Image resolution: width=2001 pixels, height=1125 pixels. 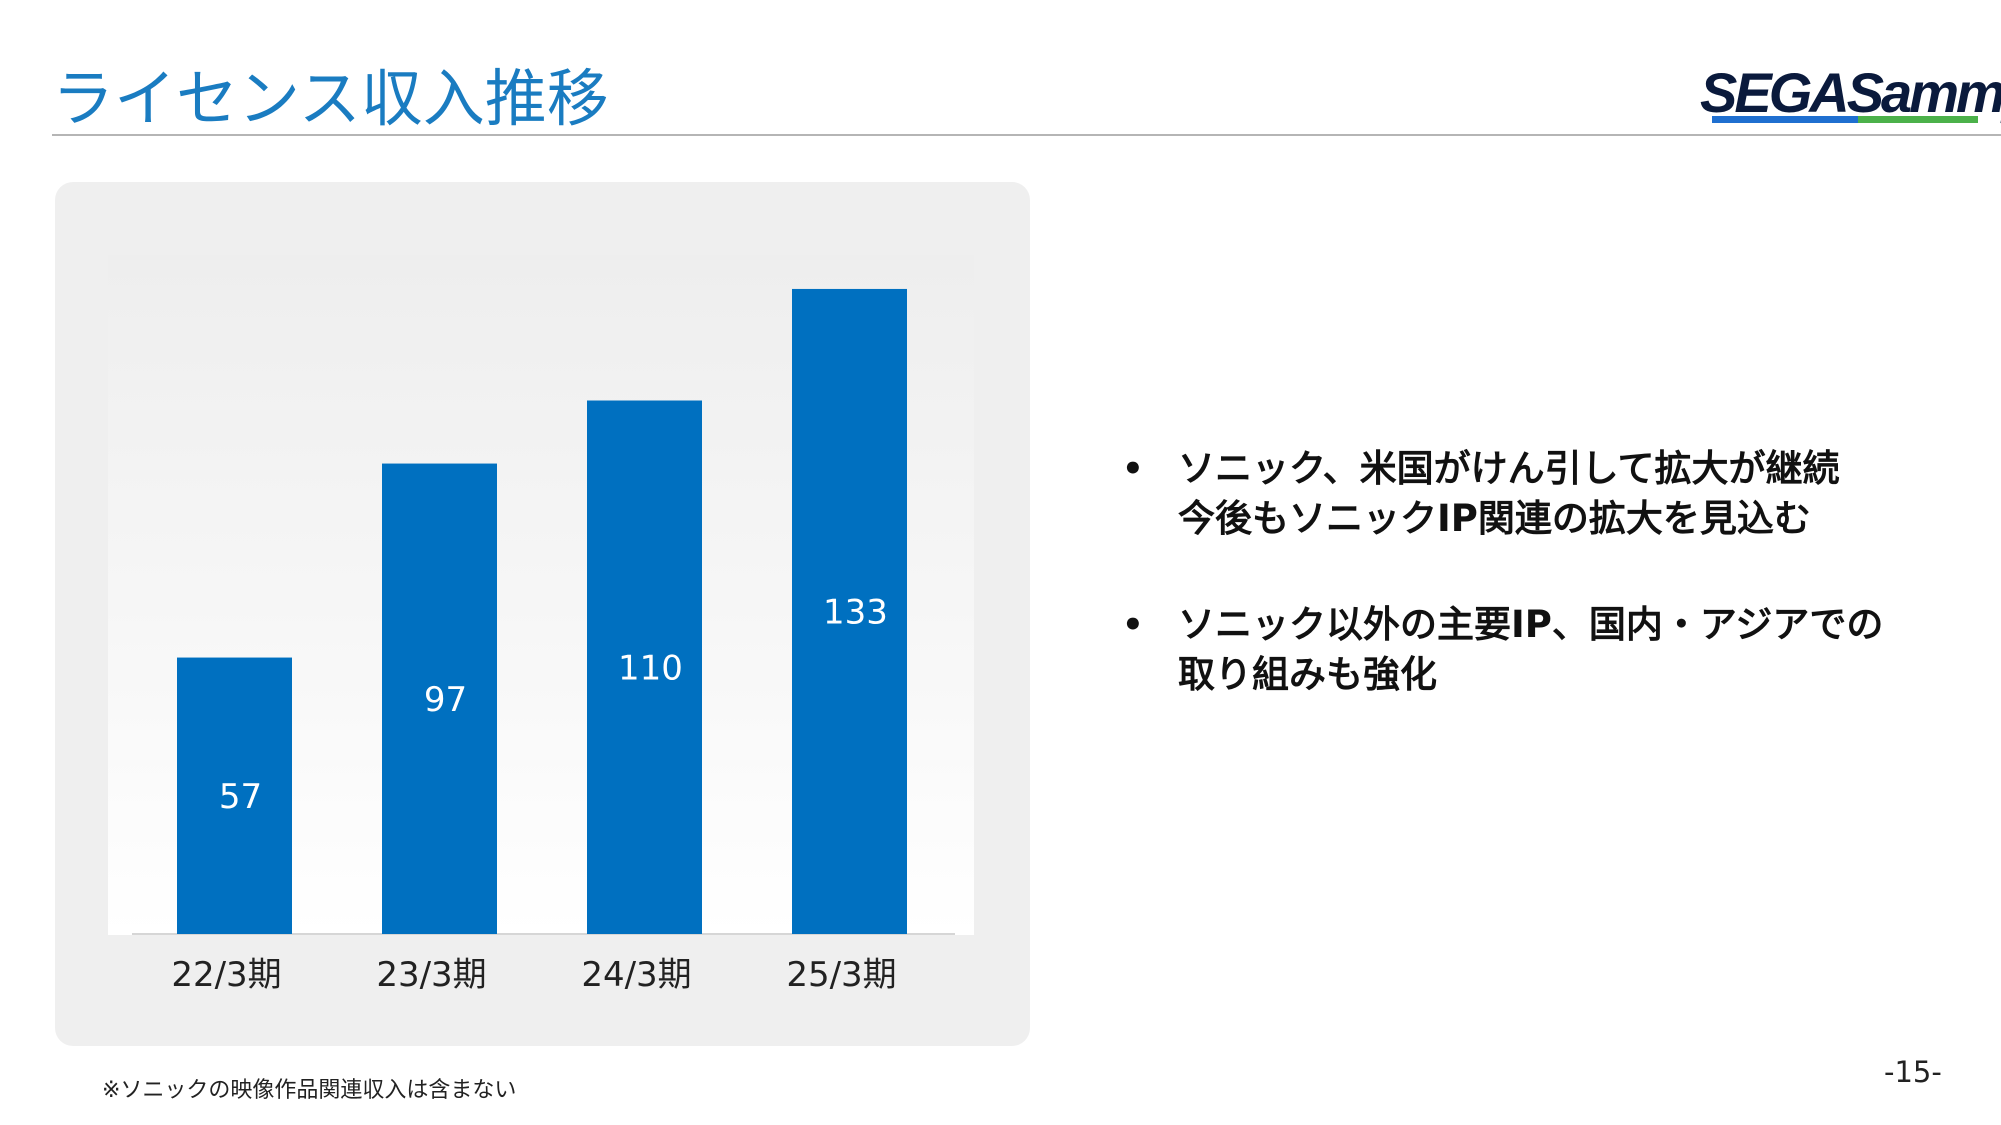 I want to click on segasammy-logo: SEGASammy, so click(x=1850, y=94).